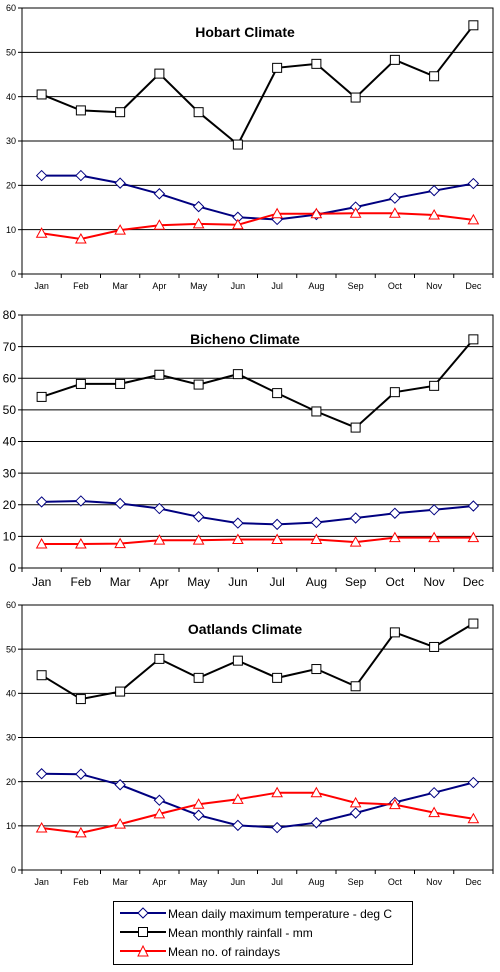 The width and height of the screenshot is (500, 972). I want to click on y-tick-label: 30, so click(10, 473).